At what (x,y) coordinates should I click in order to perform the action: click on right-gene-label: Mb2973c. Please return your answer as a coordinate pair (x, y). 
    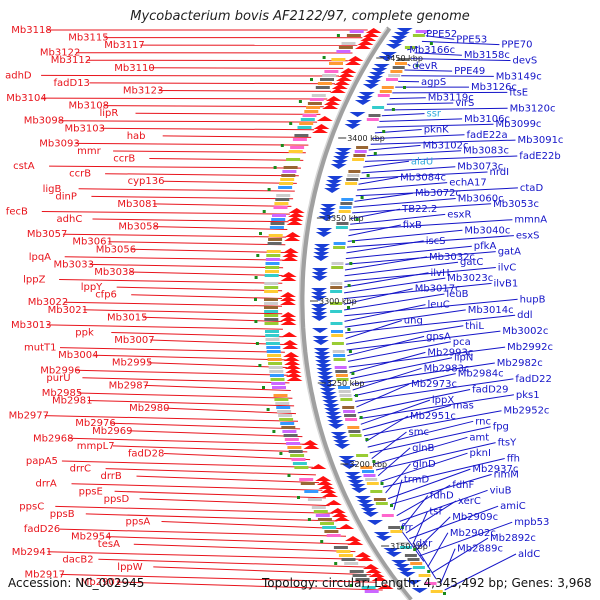
    Looking at the image, I should click on (434, 384).